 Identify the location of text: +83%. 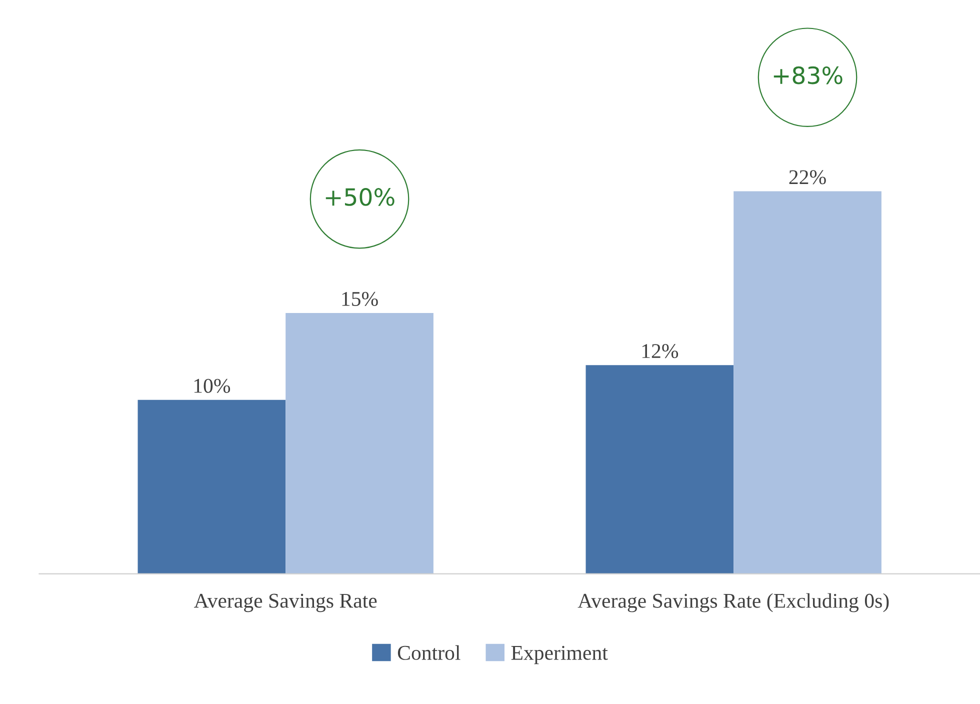
(808, 75).